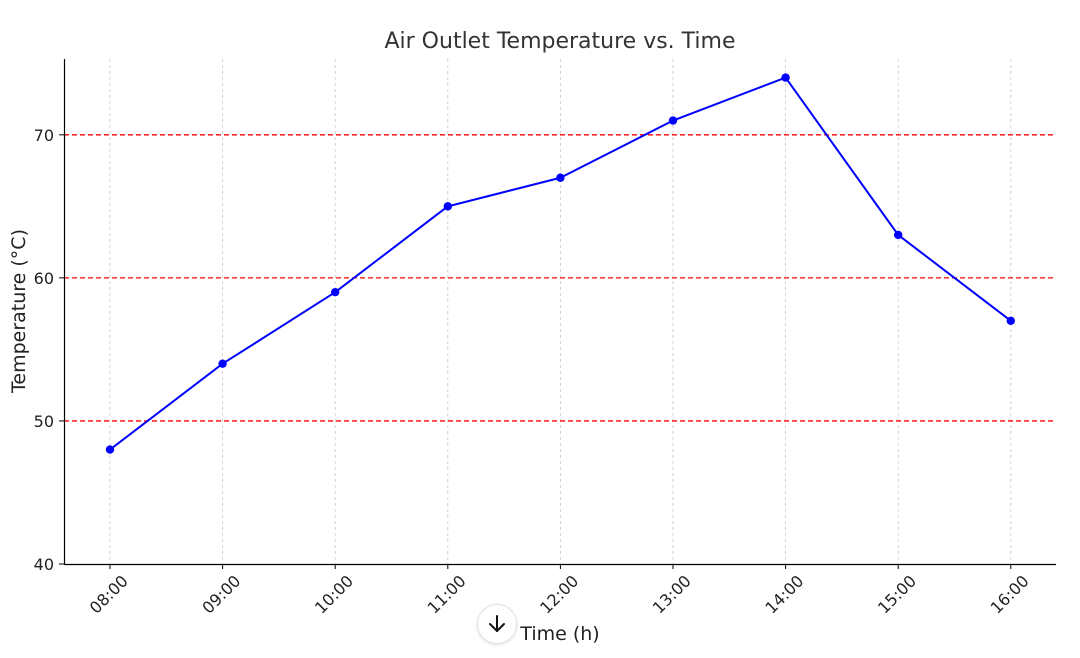 This screenshot has height=658, width=1080. Describe the element at coordinates (672, 594) in the screenshot. I see `x-tick-label: 13:00` at that location.